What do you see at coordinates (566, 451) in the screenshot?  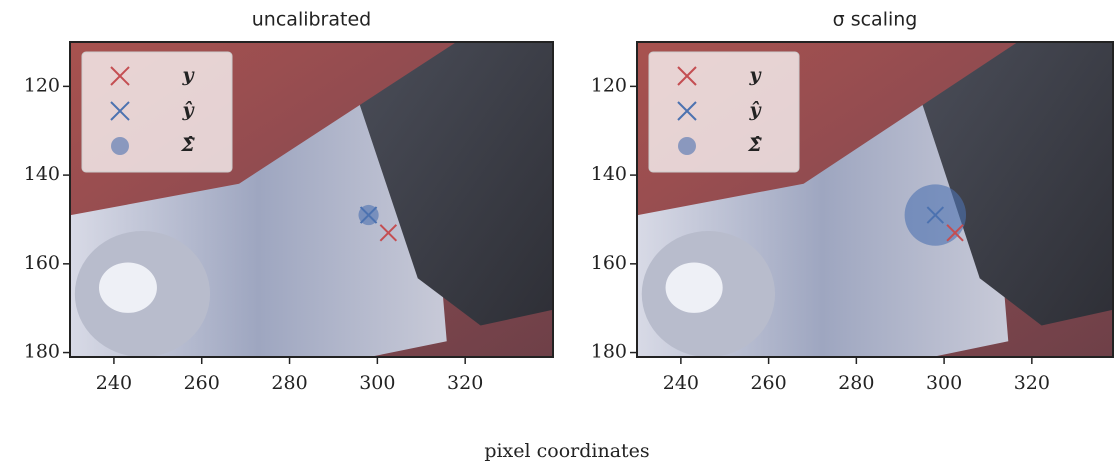 I see `x-axis-label: pixel coordinates` at bounding box center [566, 451].